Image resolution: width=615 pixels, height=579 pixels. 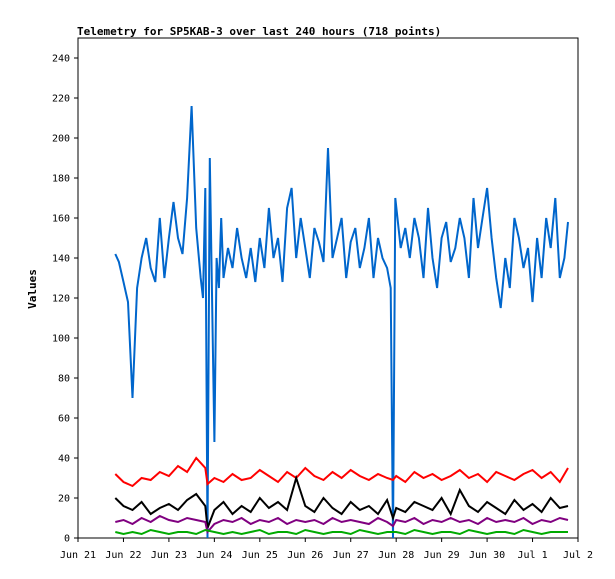 I want to click on y-tick-label: 200, so click(x=61, y=139).